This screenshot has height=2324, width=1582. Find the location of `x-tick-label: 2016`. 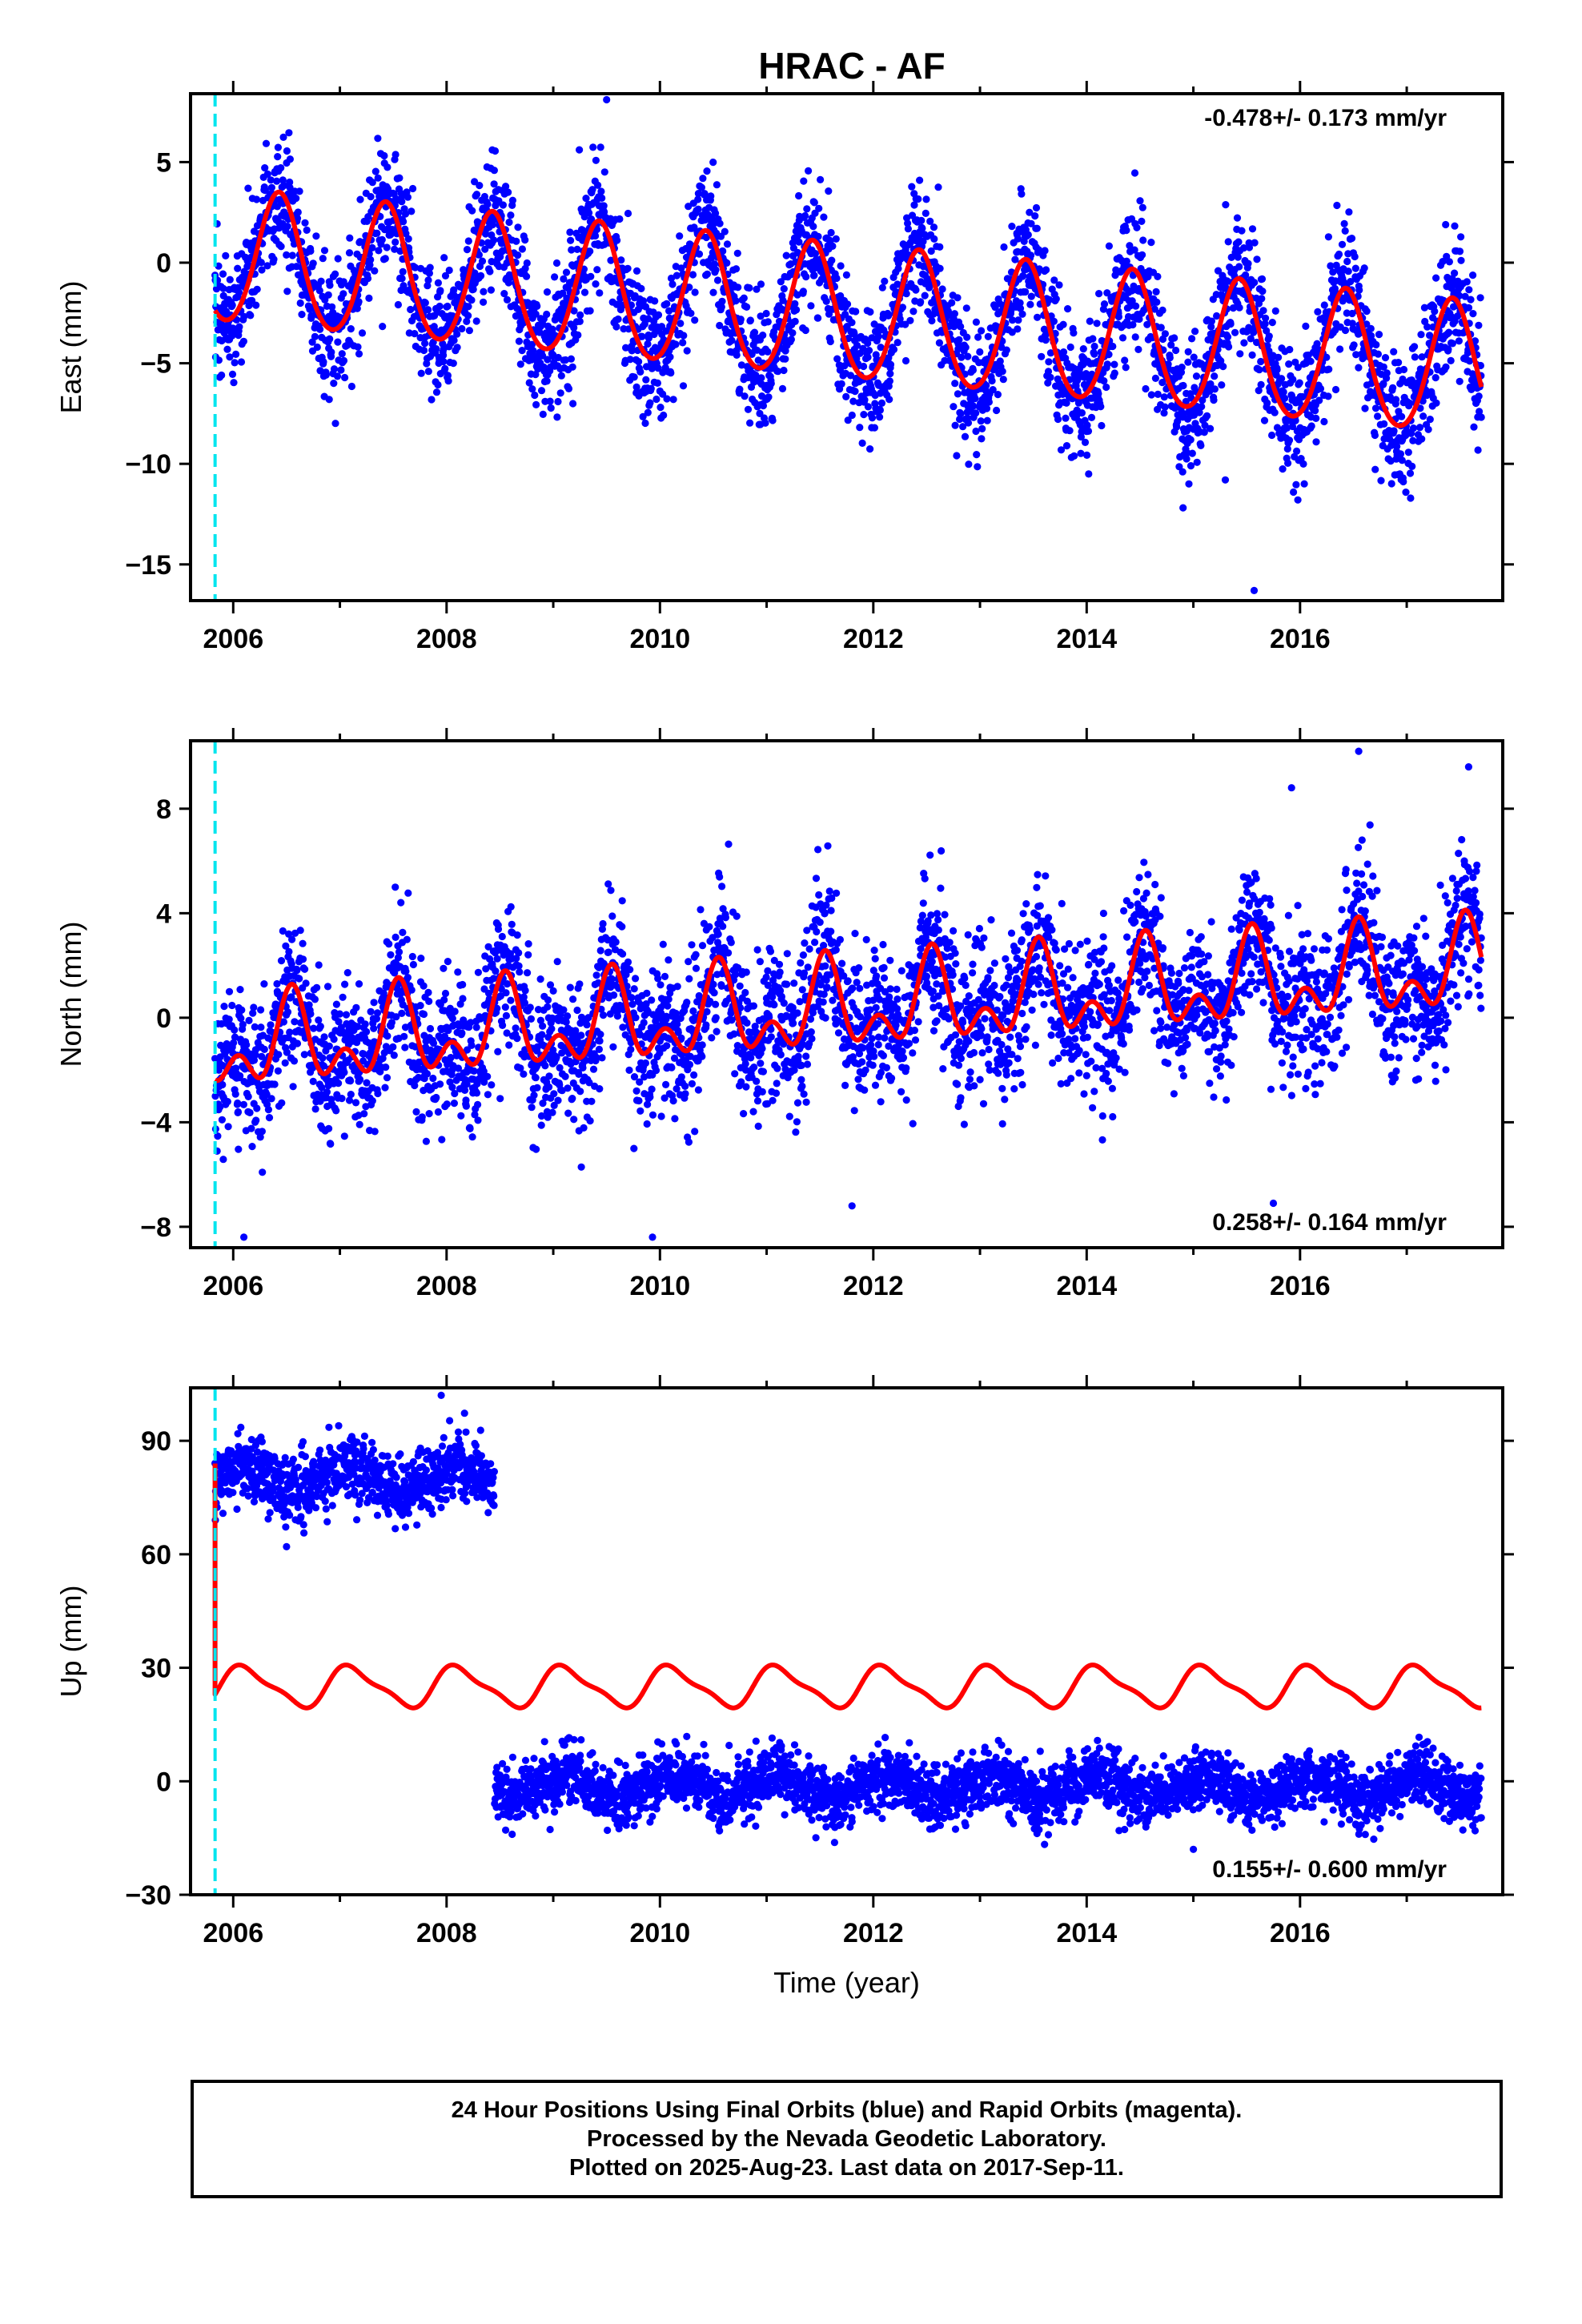

x-tick-label: 2016 is located at coordinates (1300, 639).